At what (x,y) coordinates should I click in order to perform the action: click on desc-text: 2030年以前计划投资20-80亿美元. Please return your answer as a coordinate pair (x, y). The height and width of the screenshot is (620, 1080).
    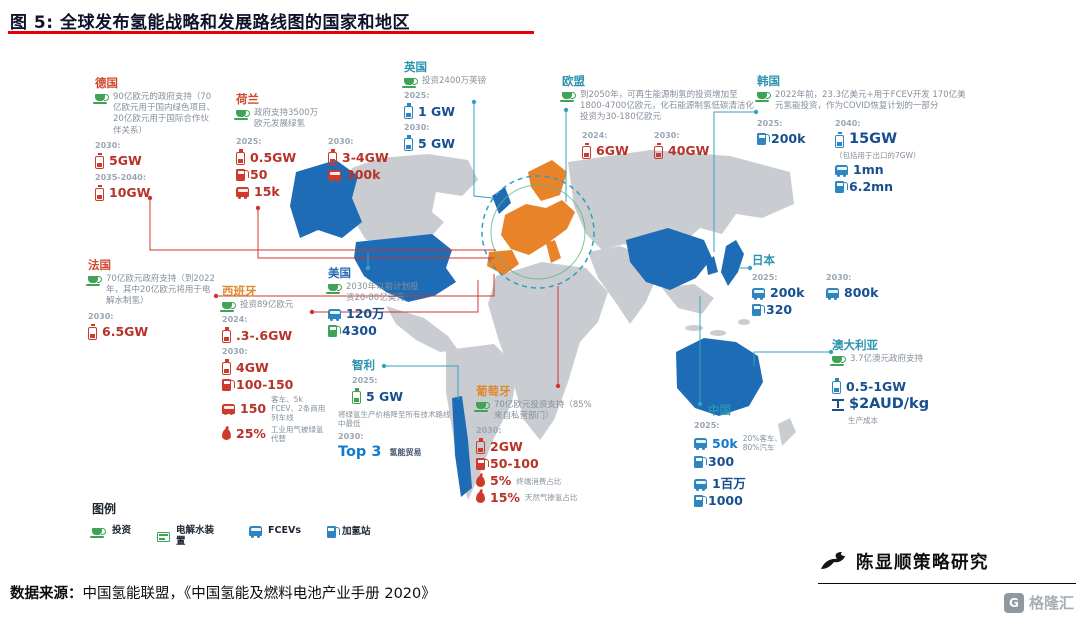
    Looking at the image, I should click on (382, 293).